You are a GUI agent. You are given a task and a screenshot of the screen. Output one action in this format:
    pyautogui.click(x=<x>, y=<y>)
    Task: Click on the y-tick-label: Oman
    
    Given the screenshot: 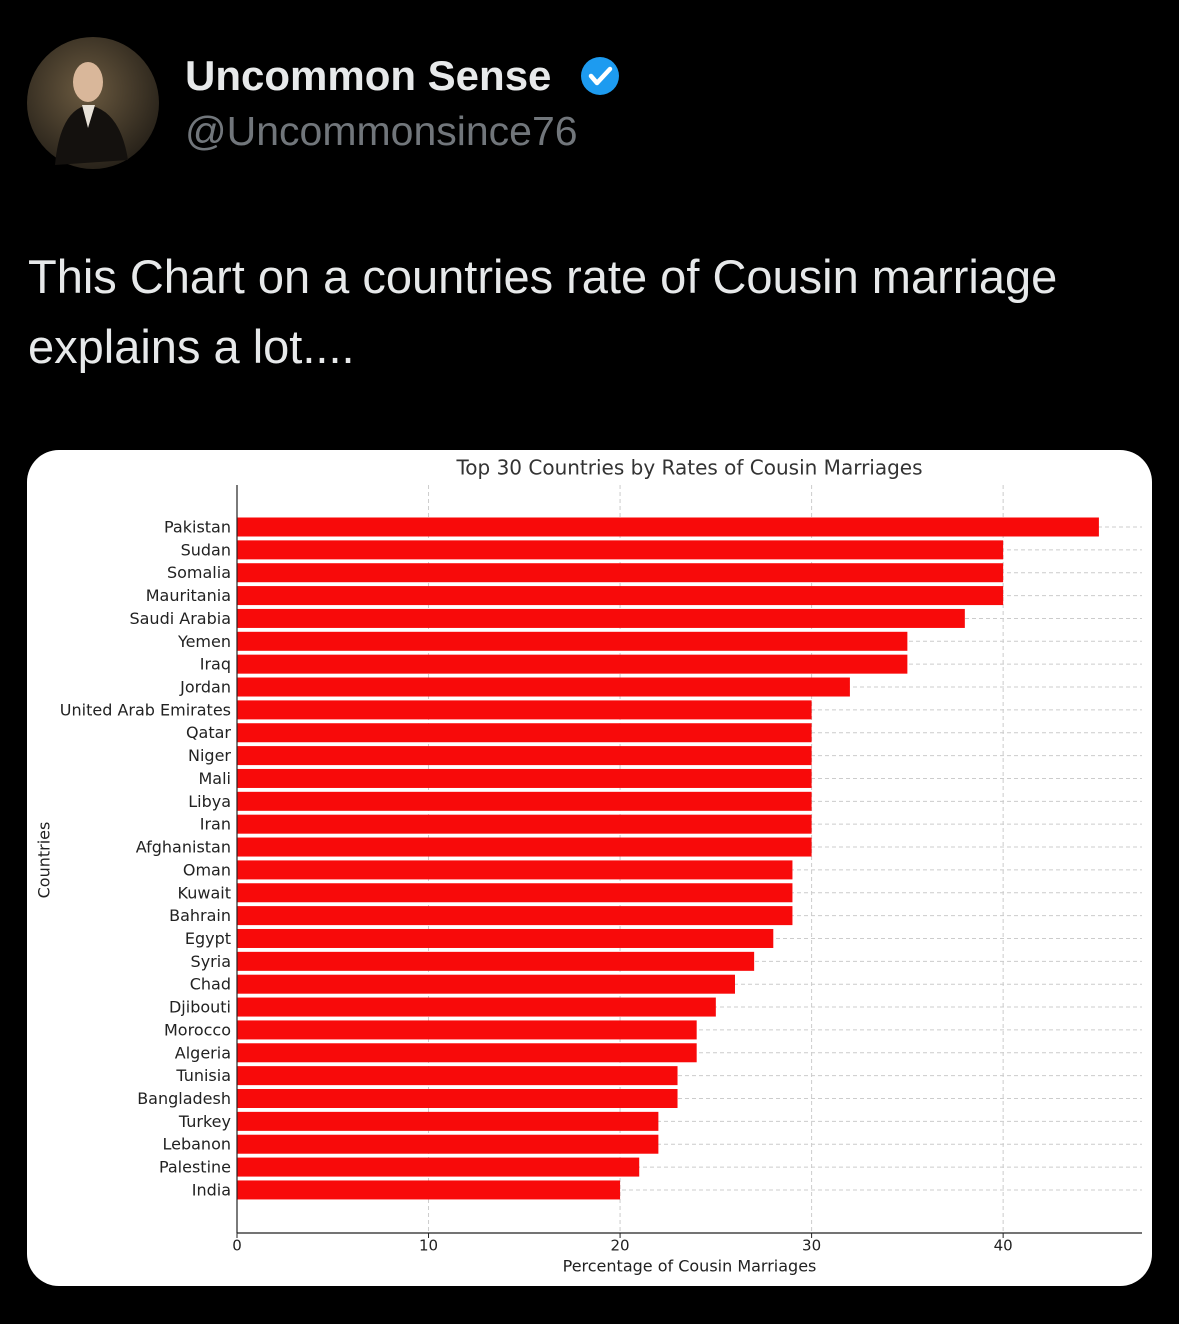 What is the action you would take?
    pyautogui.click(x=207, y=869)
    